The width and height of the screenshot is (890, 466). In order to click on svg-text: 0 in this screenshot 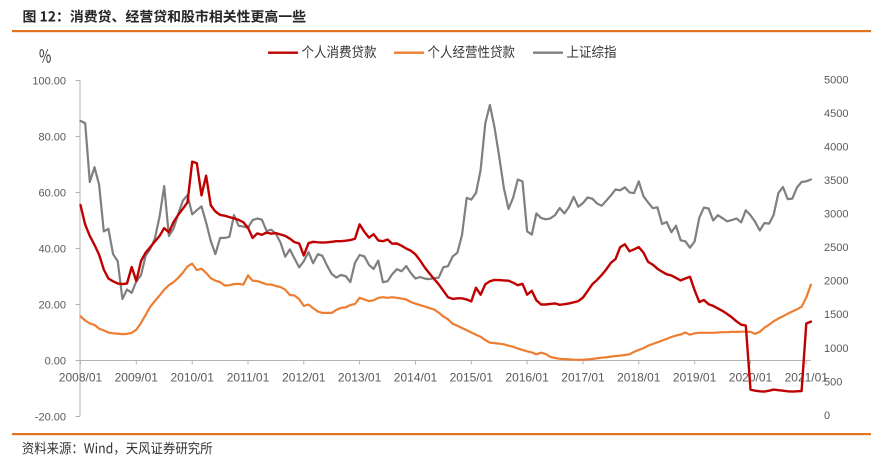, I will do `click(827, 416)`.